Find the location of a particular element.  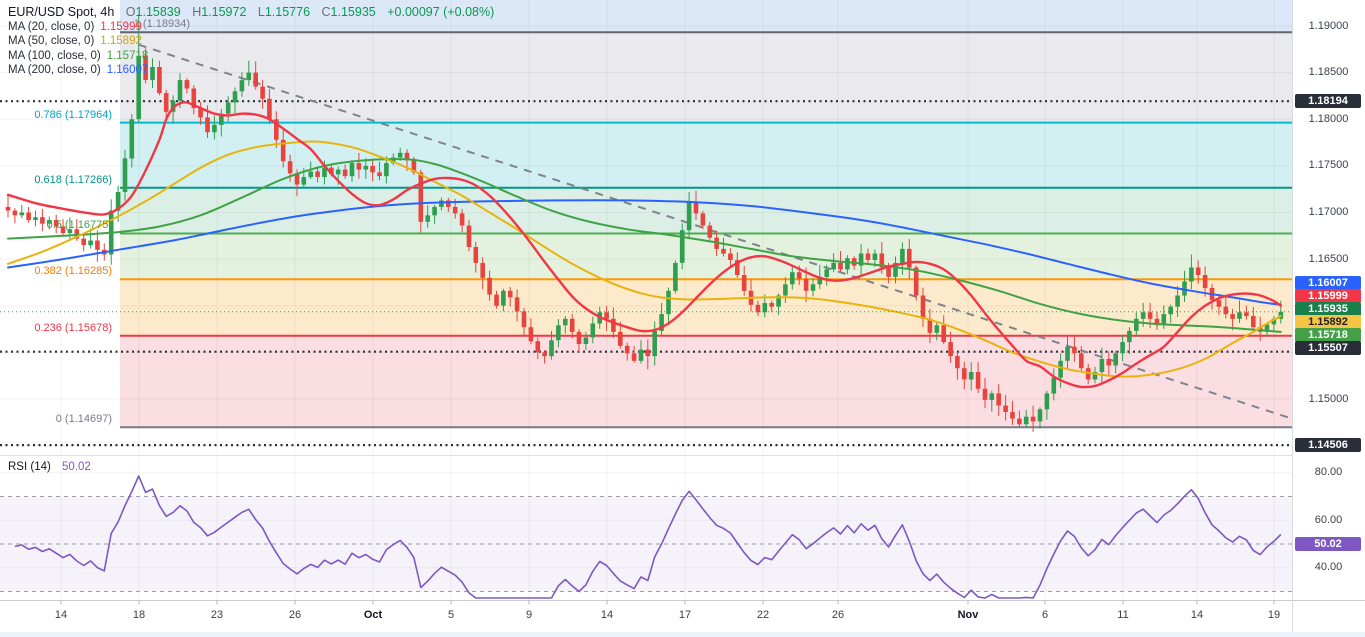

rsi-tick-label: 40.00 is located at coordinates (1328, 567).